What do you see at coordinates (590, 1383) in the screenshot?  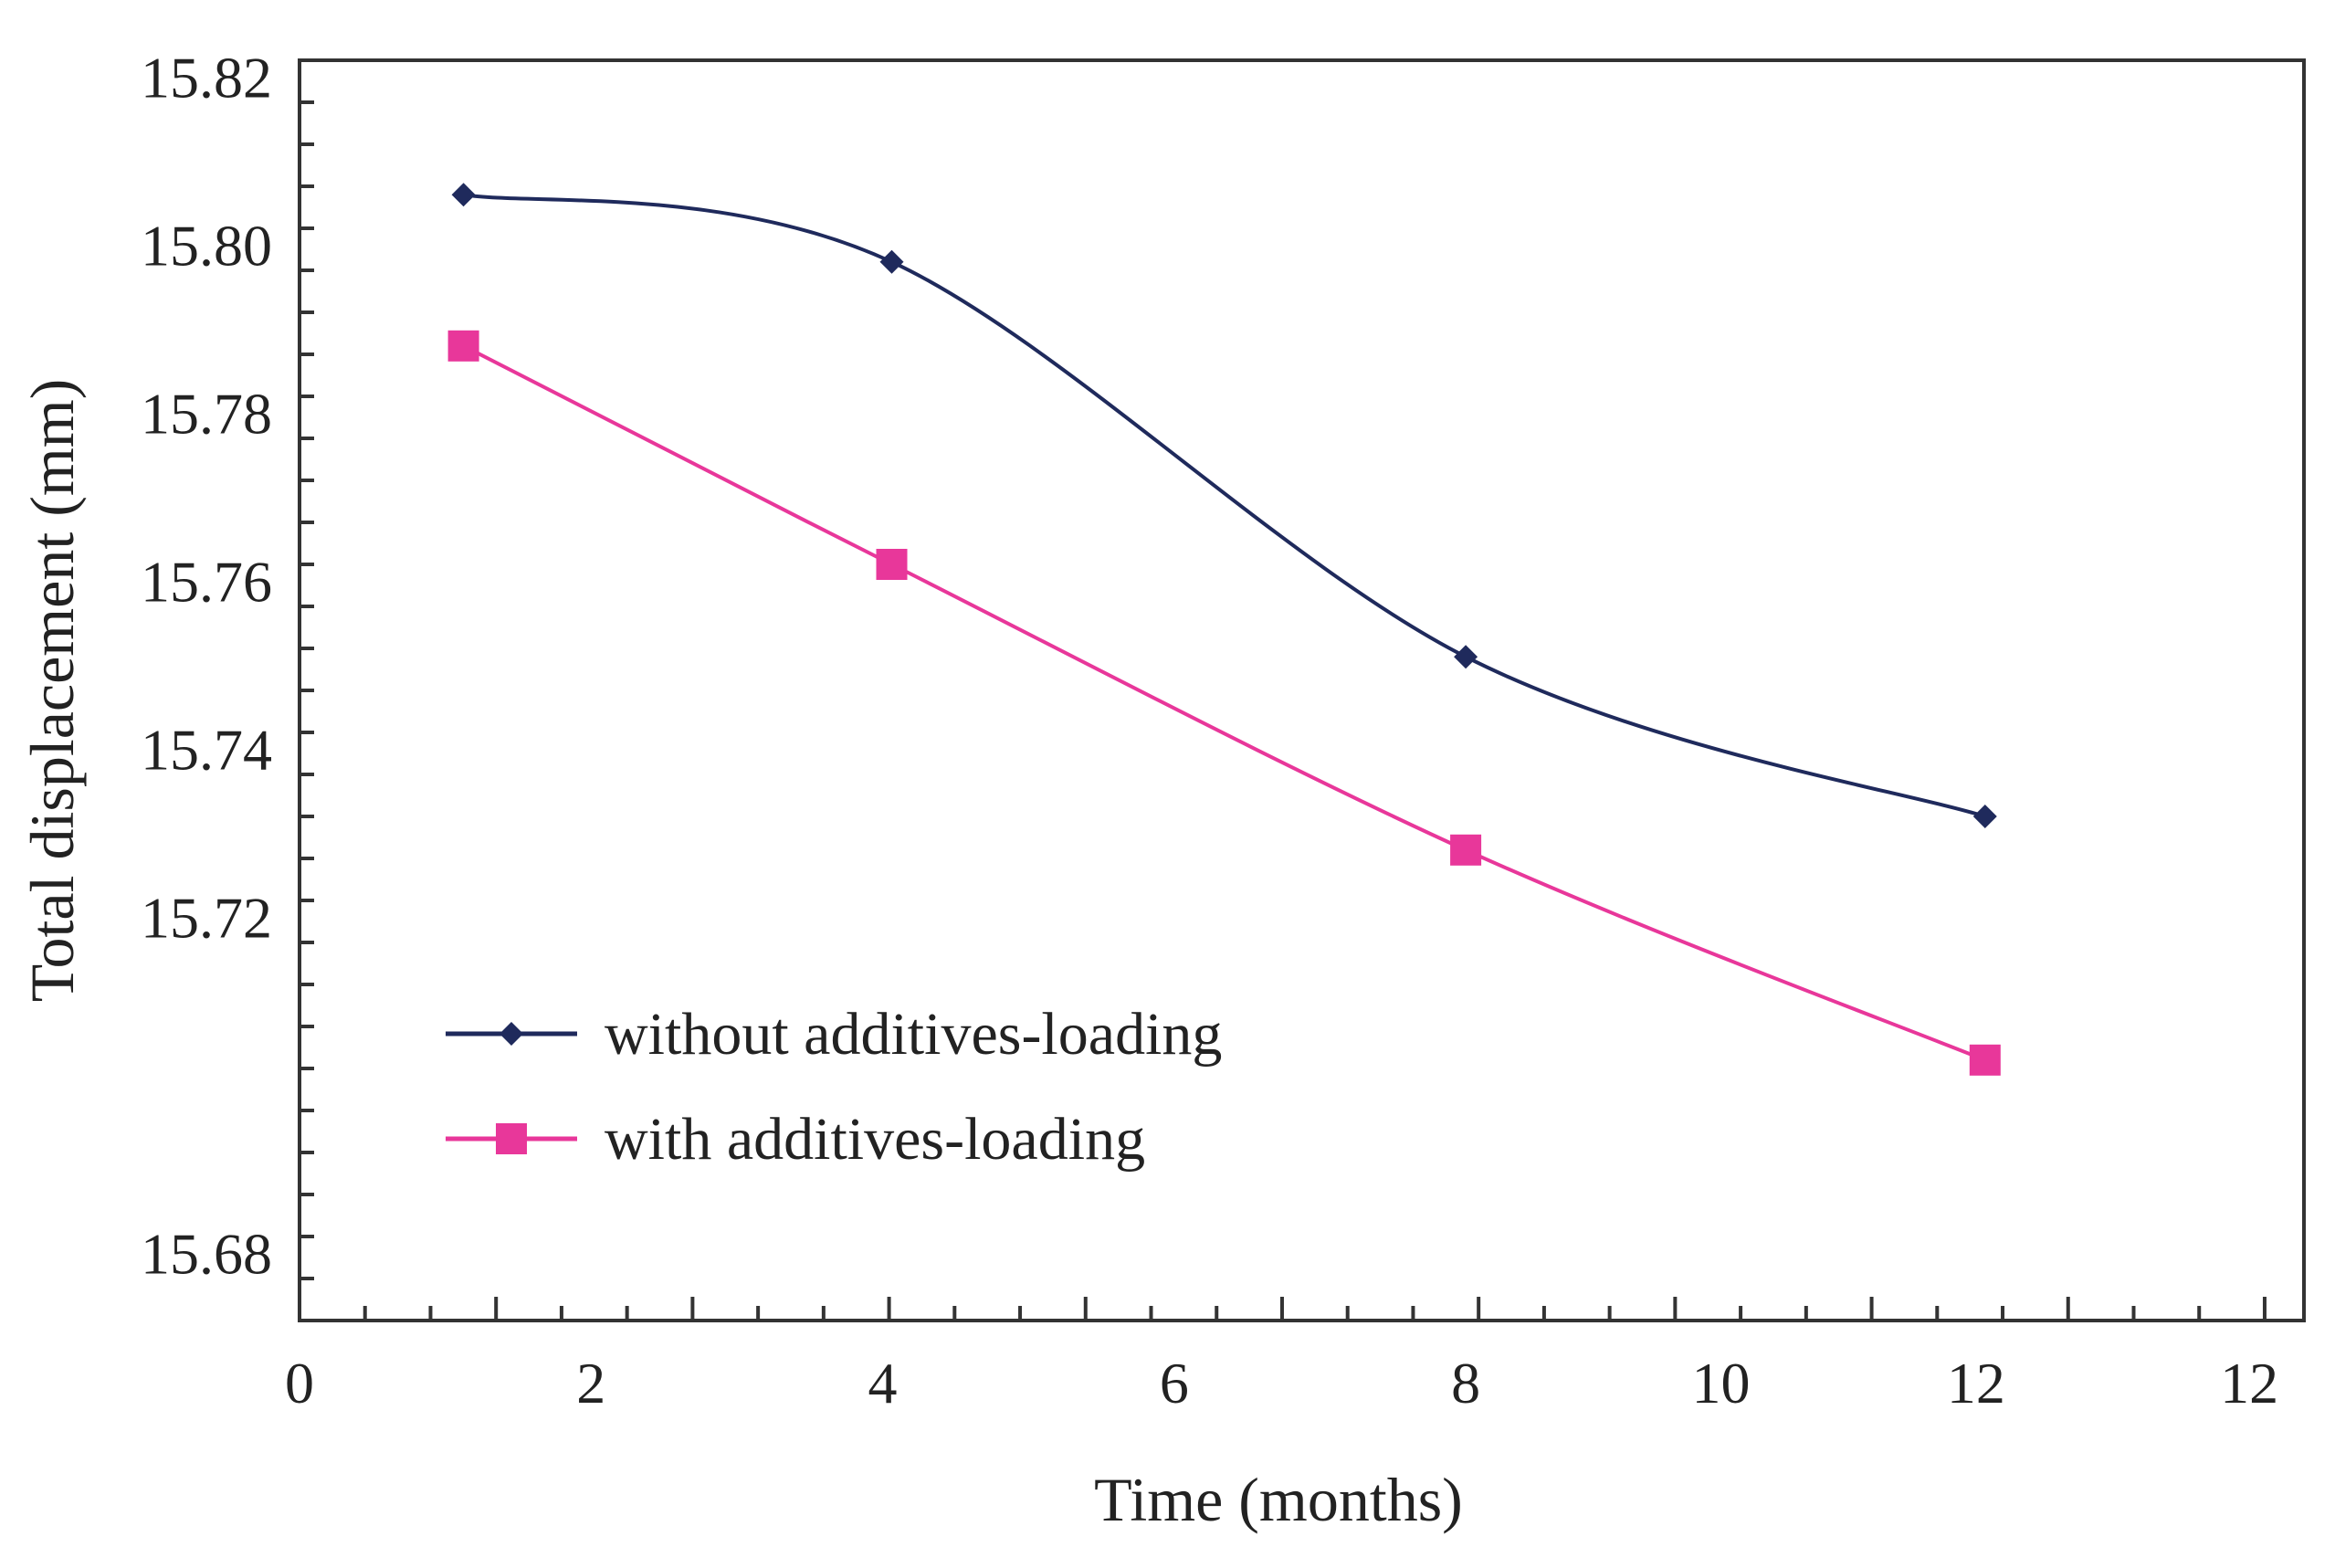 I see `x-tick-label: 2` at bounding box center [590, 1383].